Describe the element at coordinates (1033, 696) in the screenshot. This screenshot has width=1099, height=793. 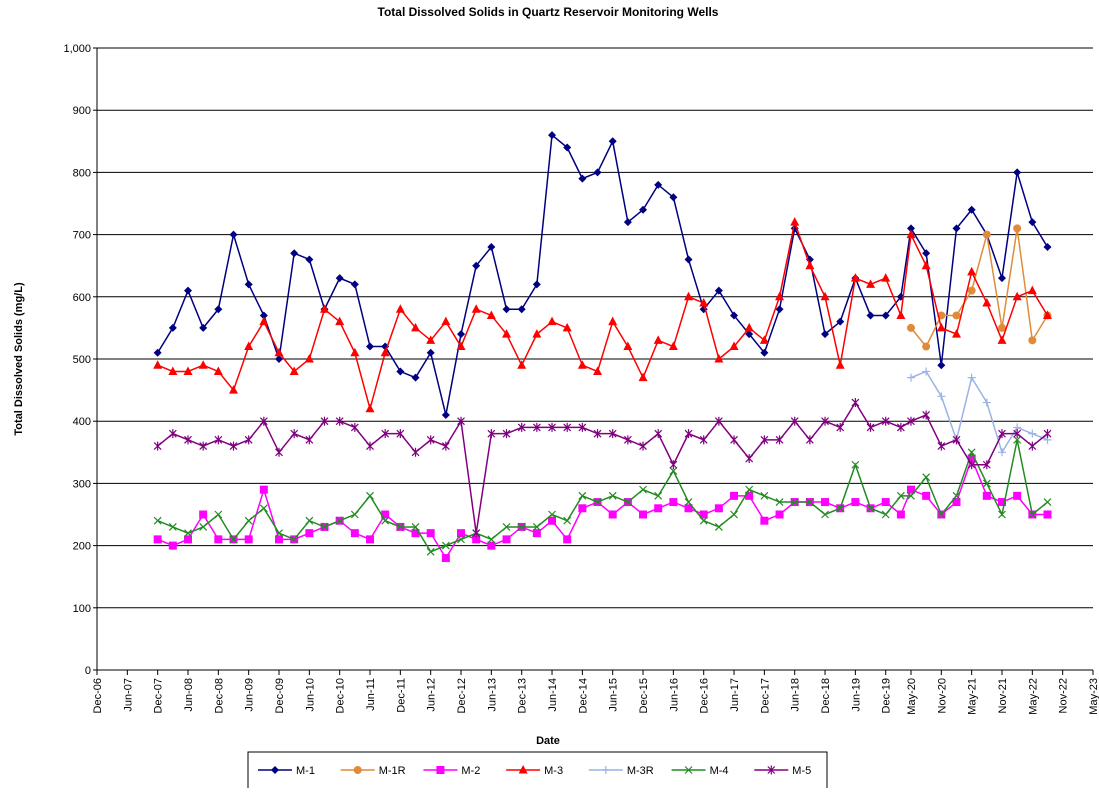
I see `x-tick-label: May-22` at that location.